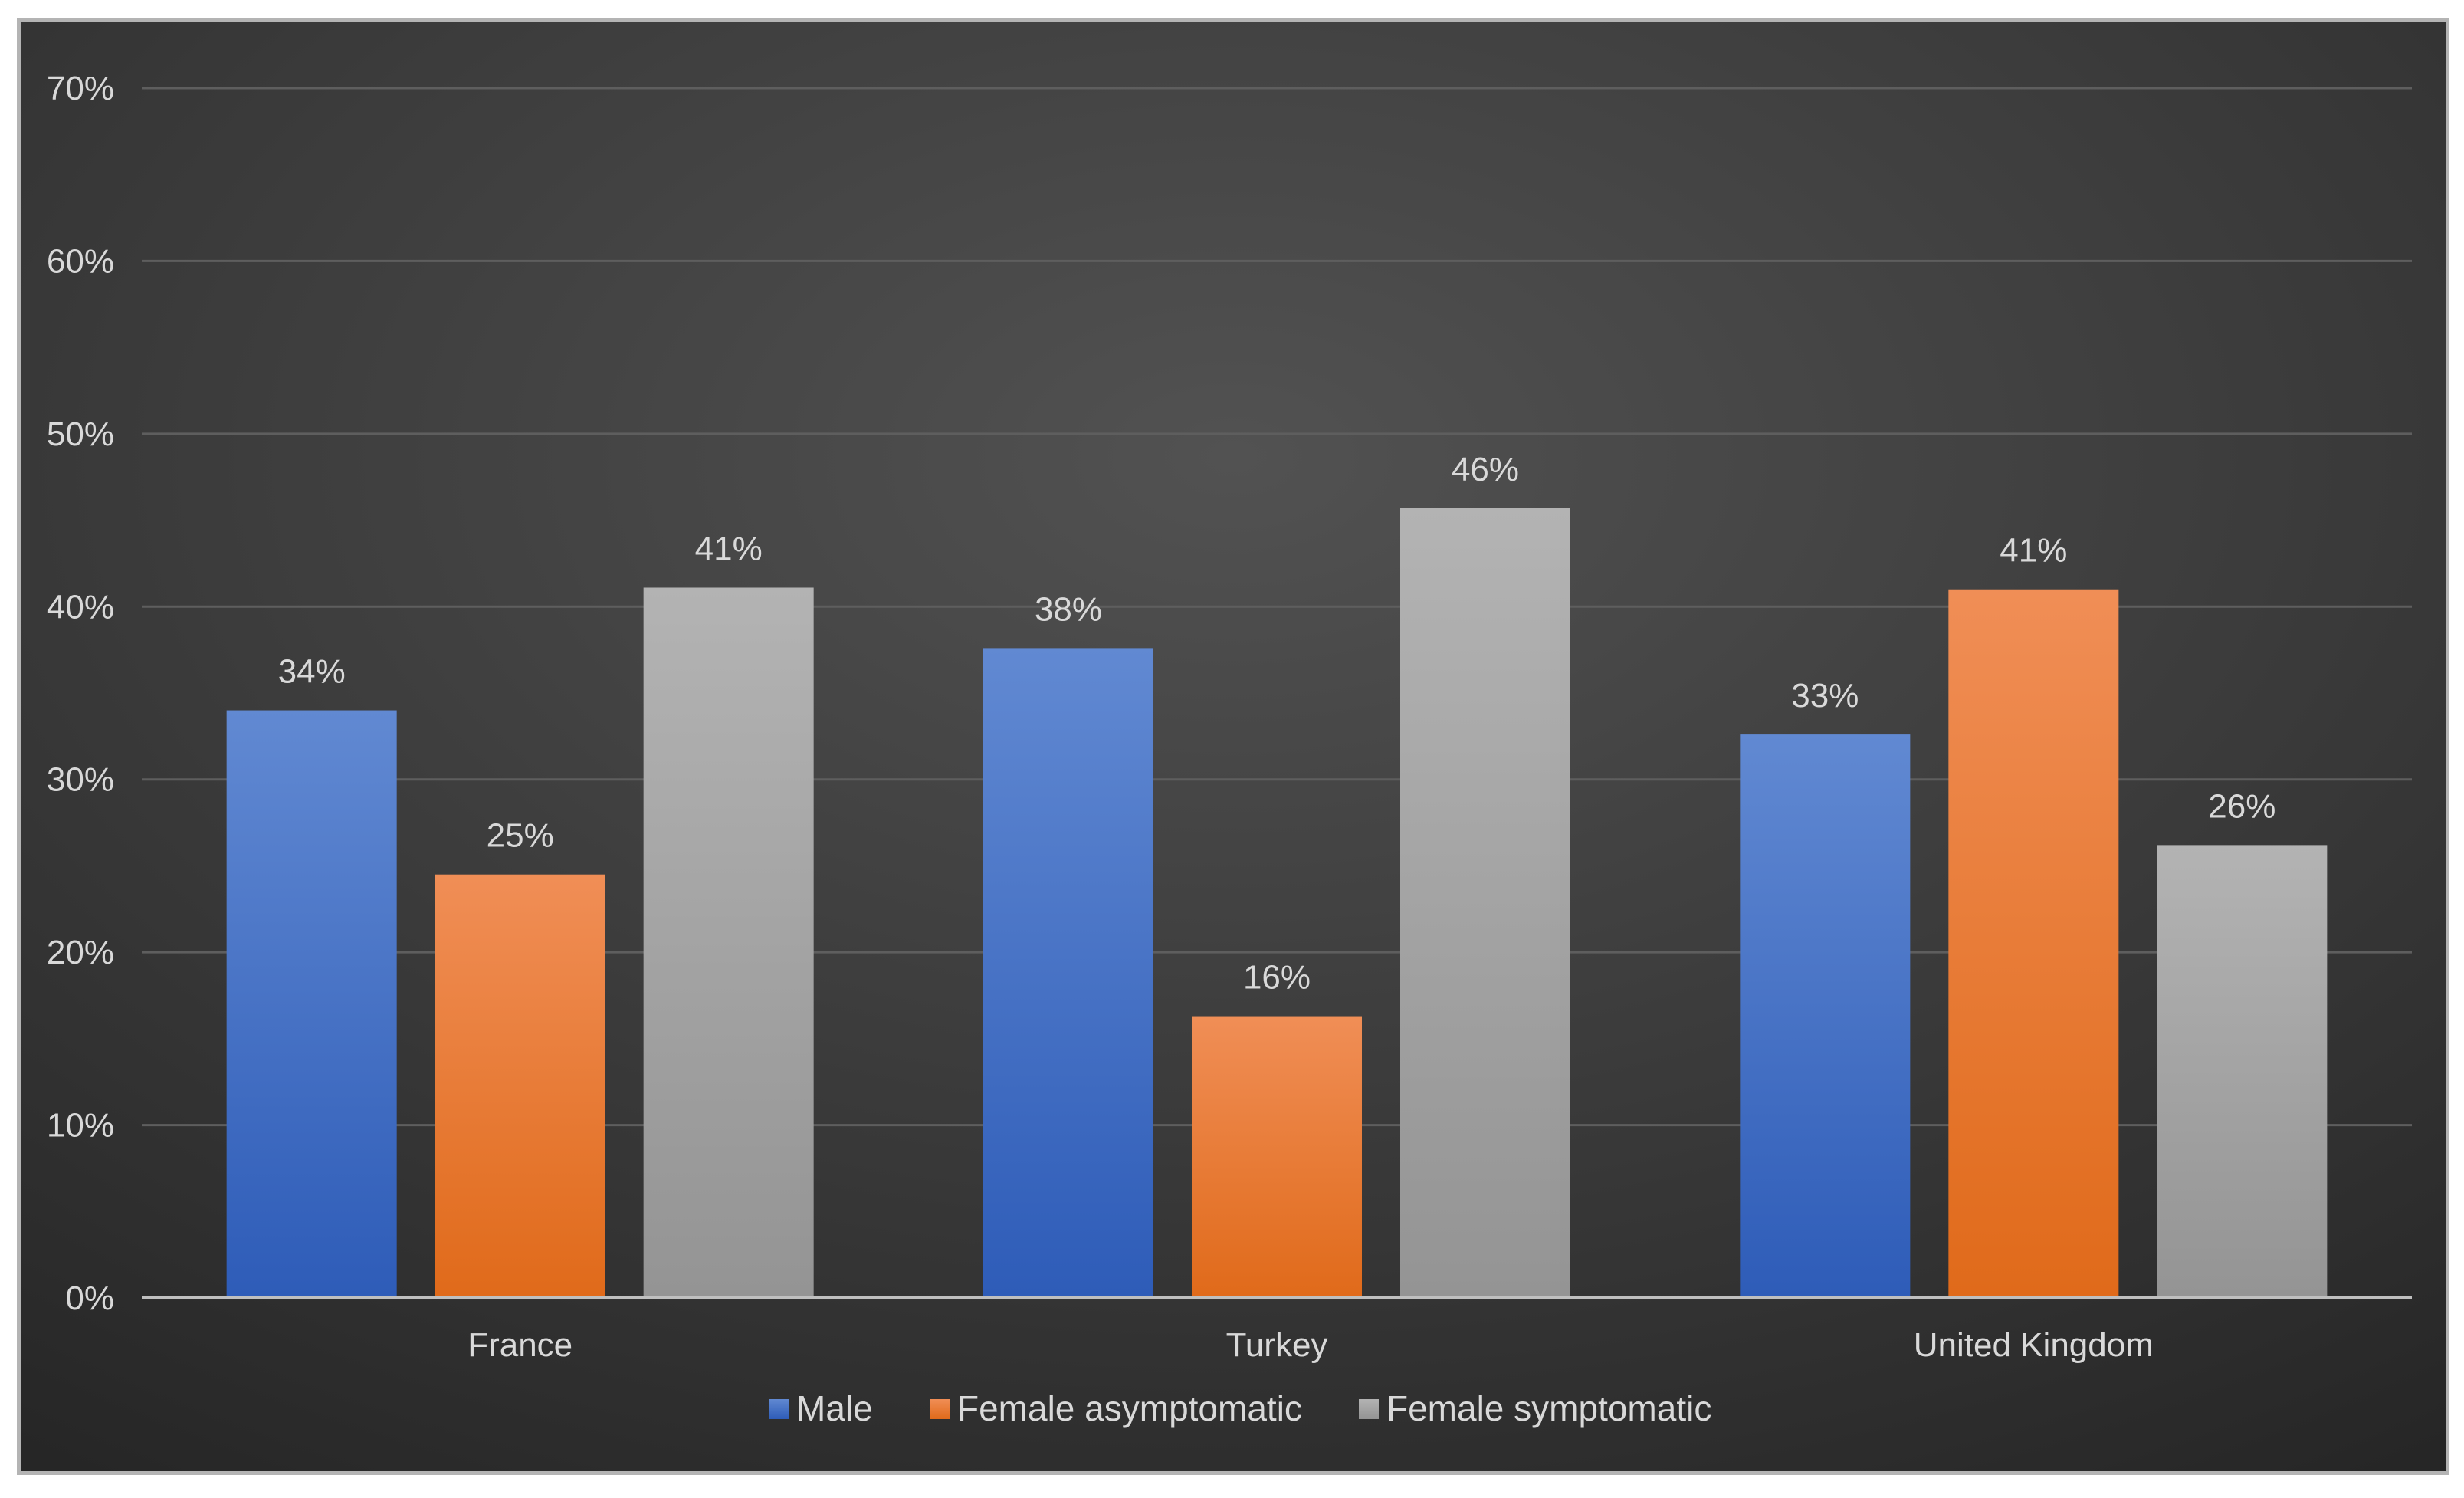 The height and width of the screenshot is (1498, 2464). Describe the element at coordinates (80, 261) in the screenshot. I see `y-tick-label: 60%` at that location.